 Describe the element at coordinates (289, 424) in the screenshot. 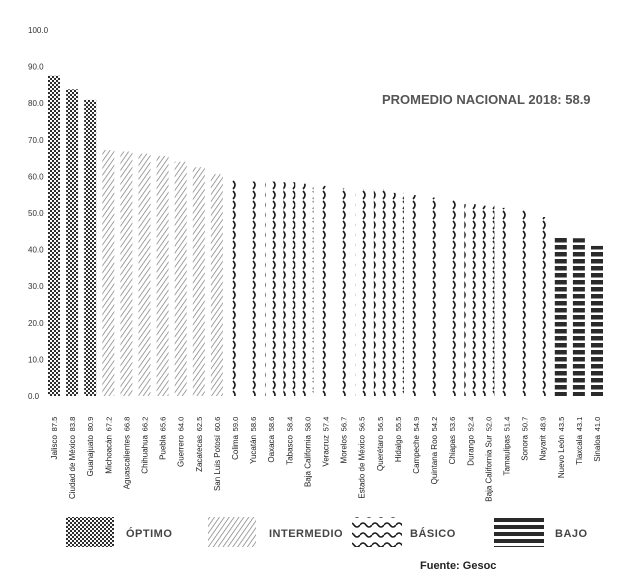

I see `value-label-tabasco: 58.4` at that location.